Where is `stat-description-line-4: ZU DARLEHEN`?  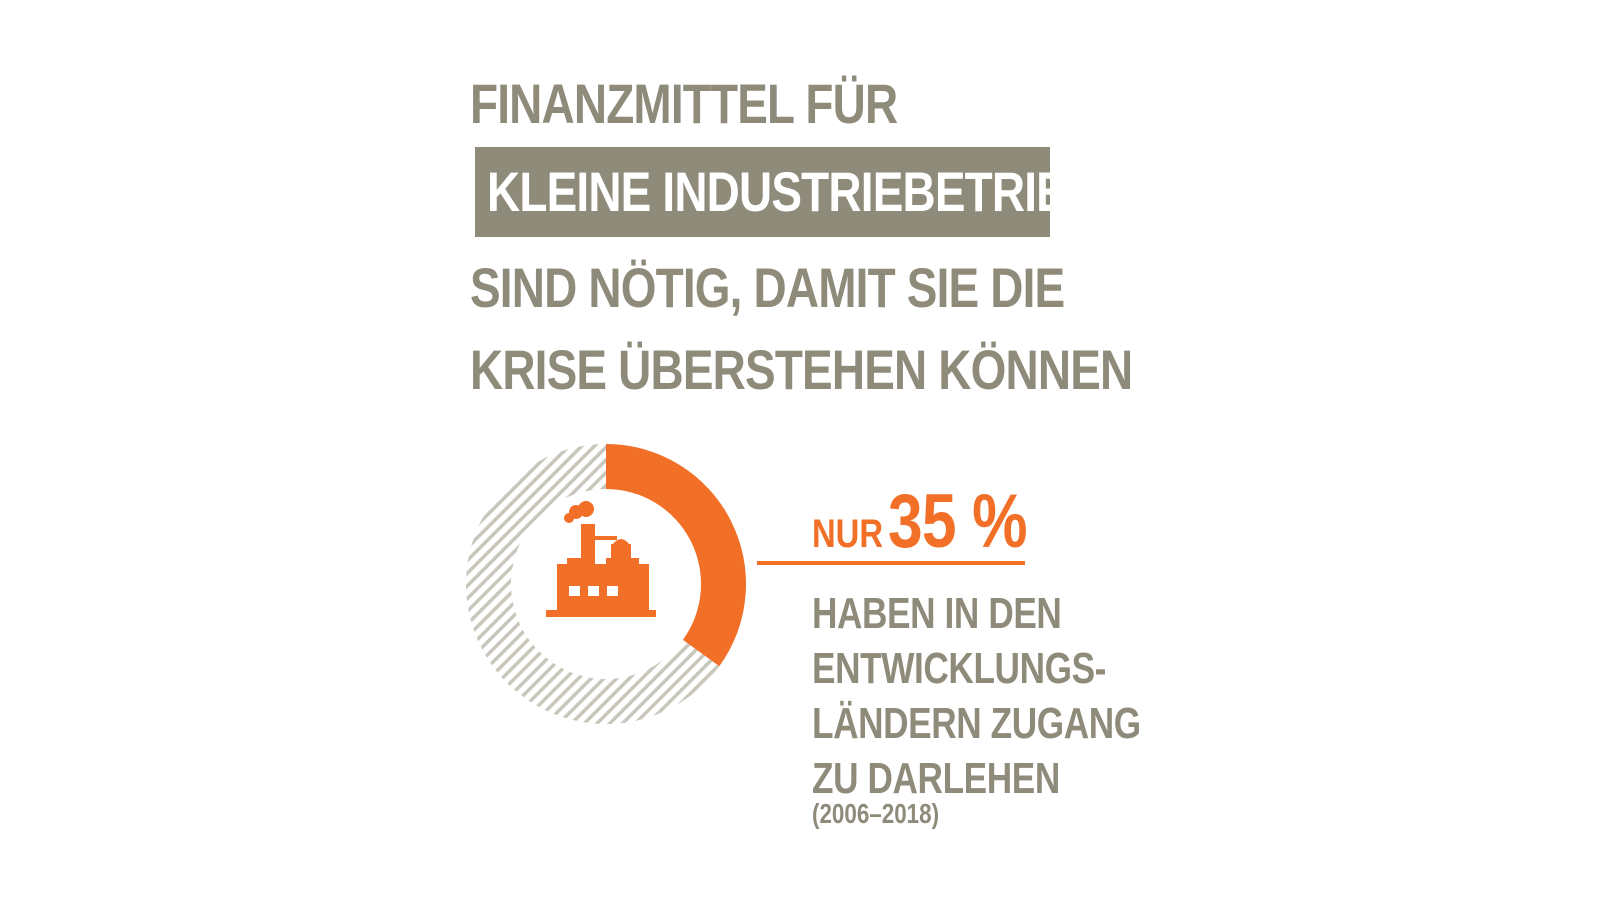
stat-description-line-4: ZU DARLEHEN is located at coordinates (936, 778).